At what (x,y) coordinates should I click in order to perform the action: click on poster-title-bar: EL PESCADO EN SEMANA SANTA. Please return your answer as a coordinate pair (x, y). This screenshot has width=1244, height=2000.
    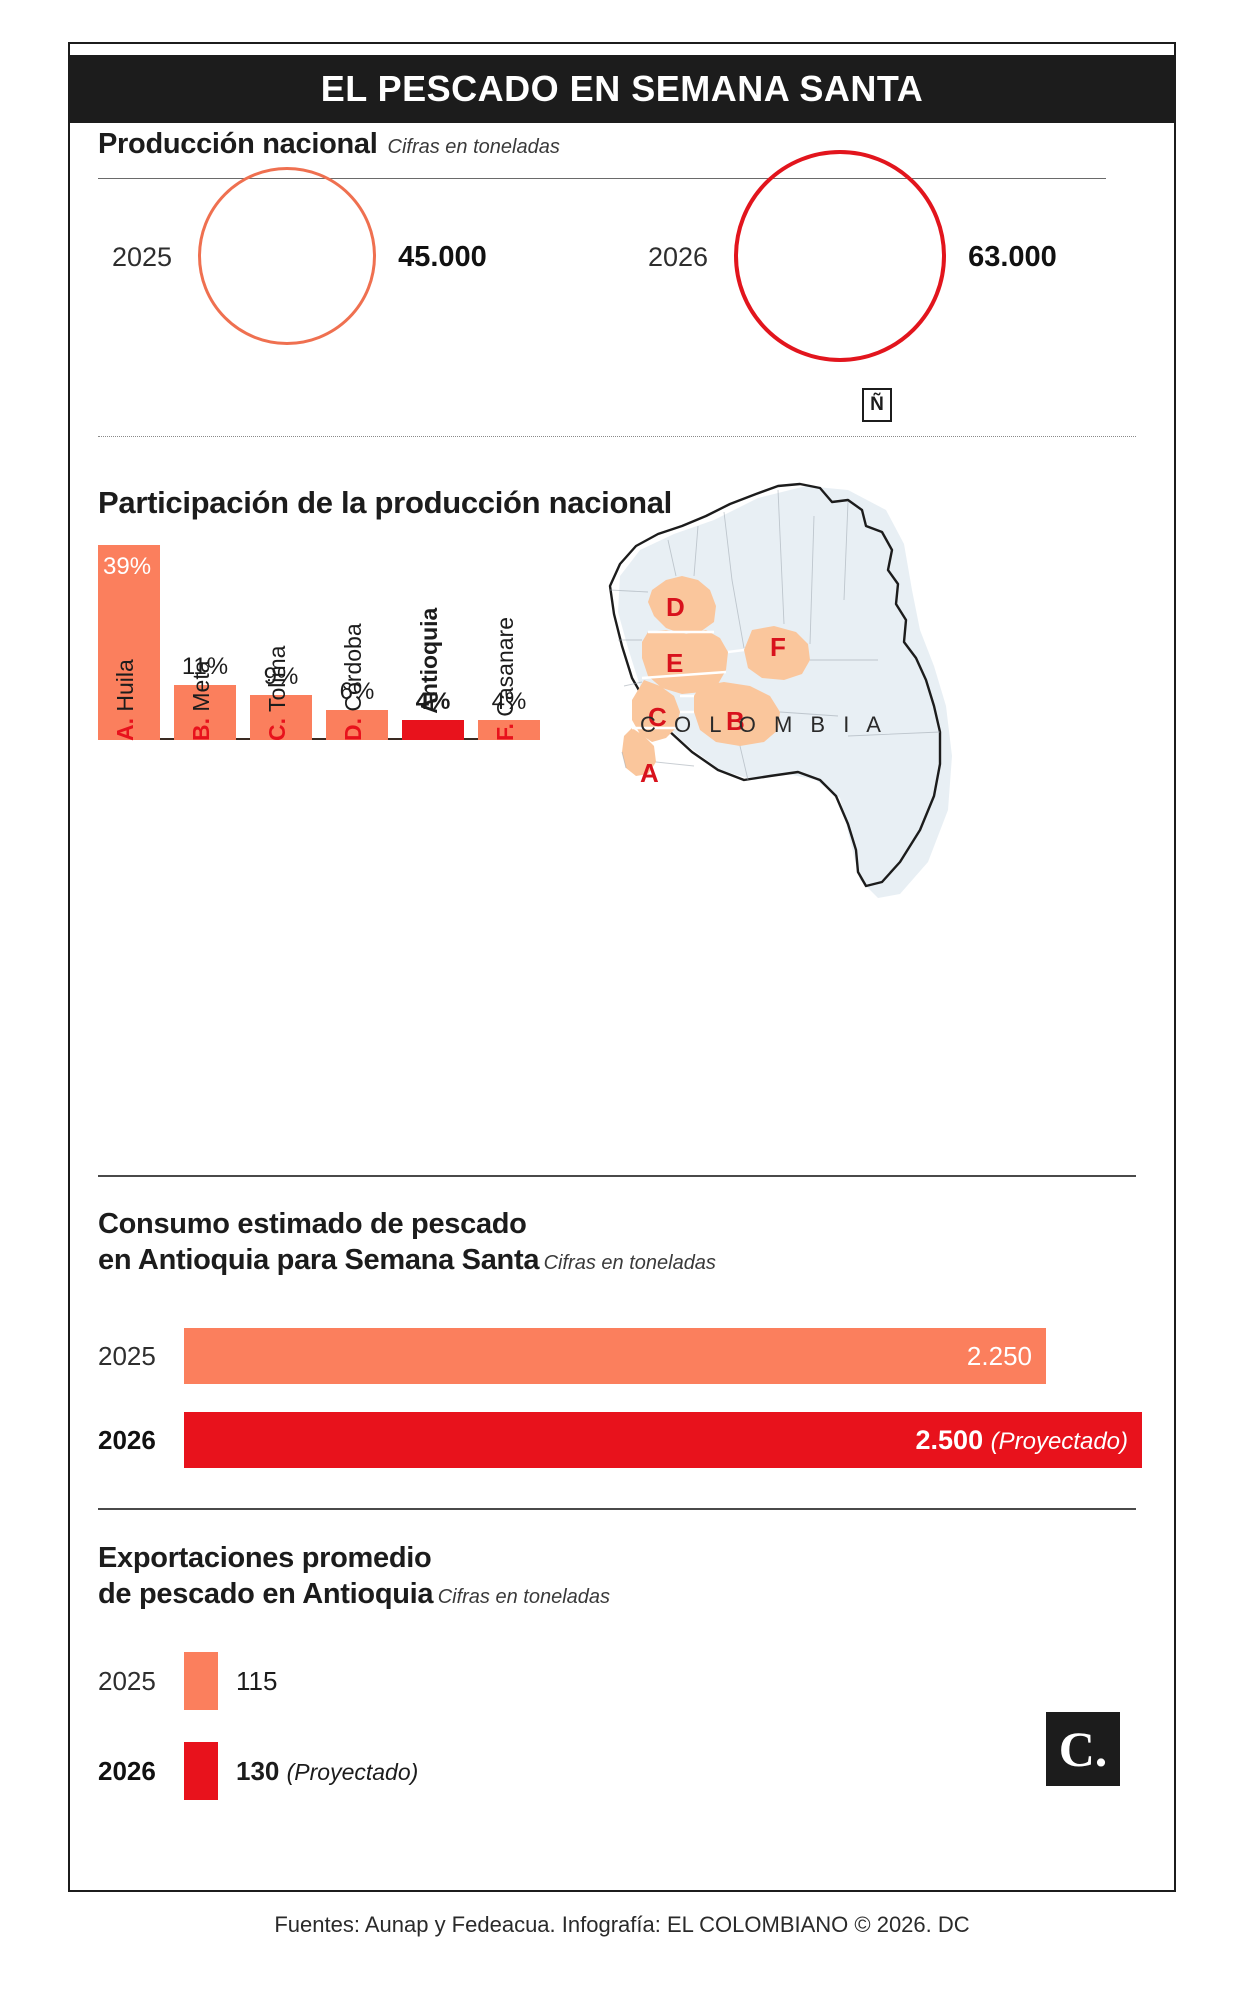
    Looking at the image, I should click on (622, 89).